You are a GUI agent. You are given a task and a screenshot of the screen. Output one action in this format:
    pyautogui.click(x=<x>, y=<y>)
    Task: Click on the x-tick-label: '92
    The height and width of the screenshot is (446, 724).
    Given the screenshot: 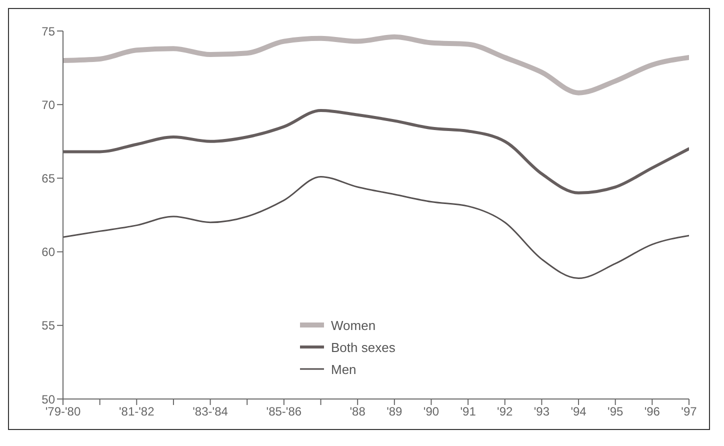 What is the action you would take?
    pyautogui.click(x=505, y=411)
    